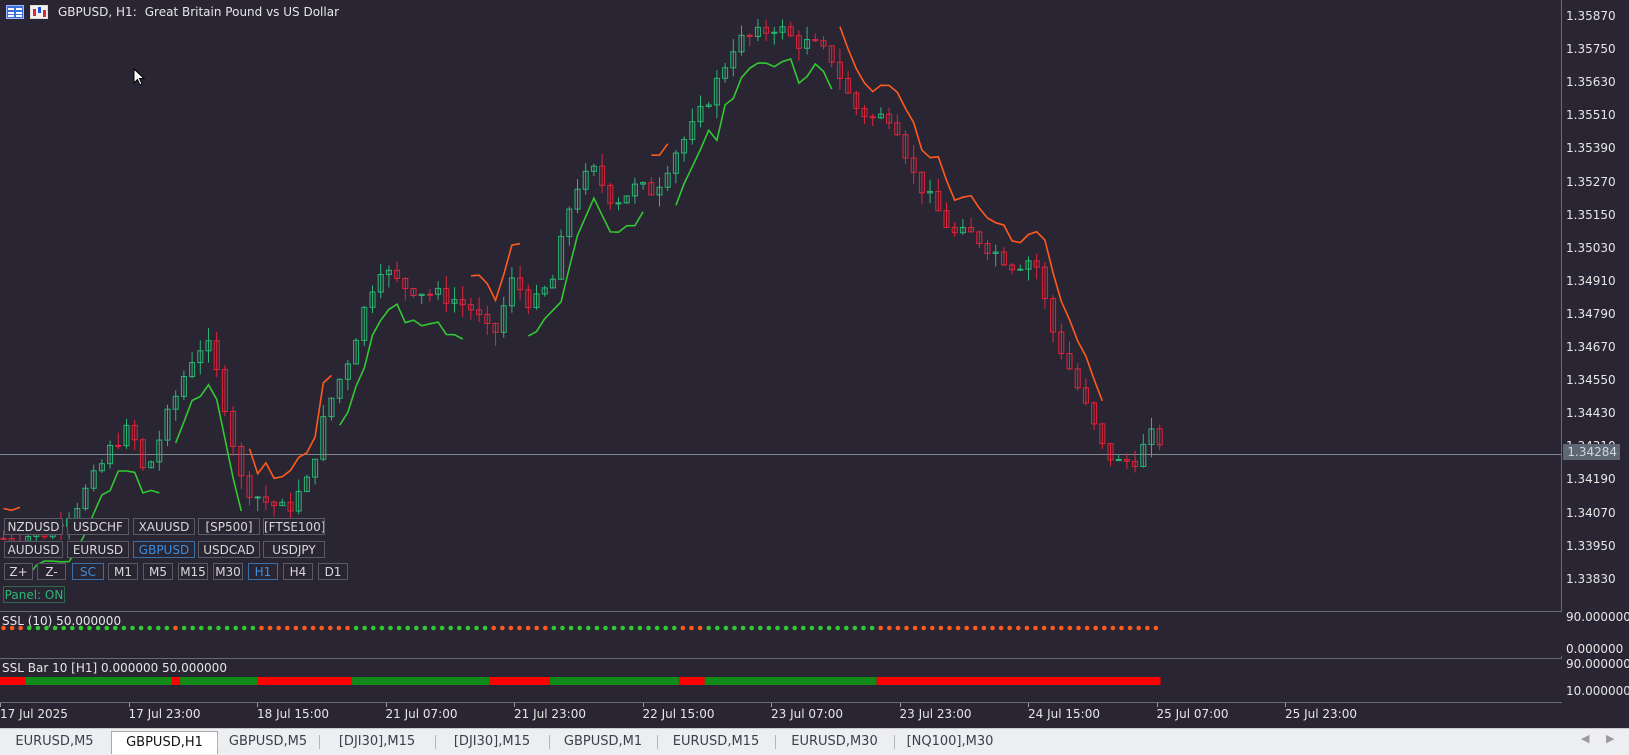 This screenshot has height=755, width=1629. I want to click on ssl-indicator-window: SSL (10) 50.000000, so click(781, 633).